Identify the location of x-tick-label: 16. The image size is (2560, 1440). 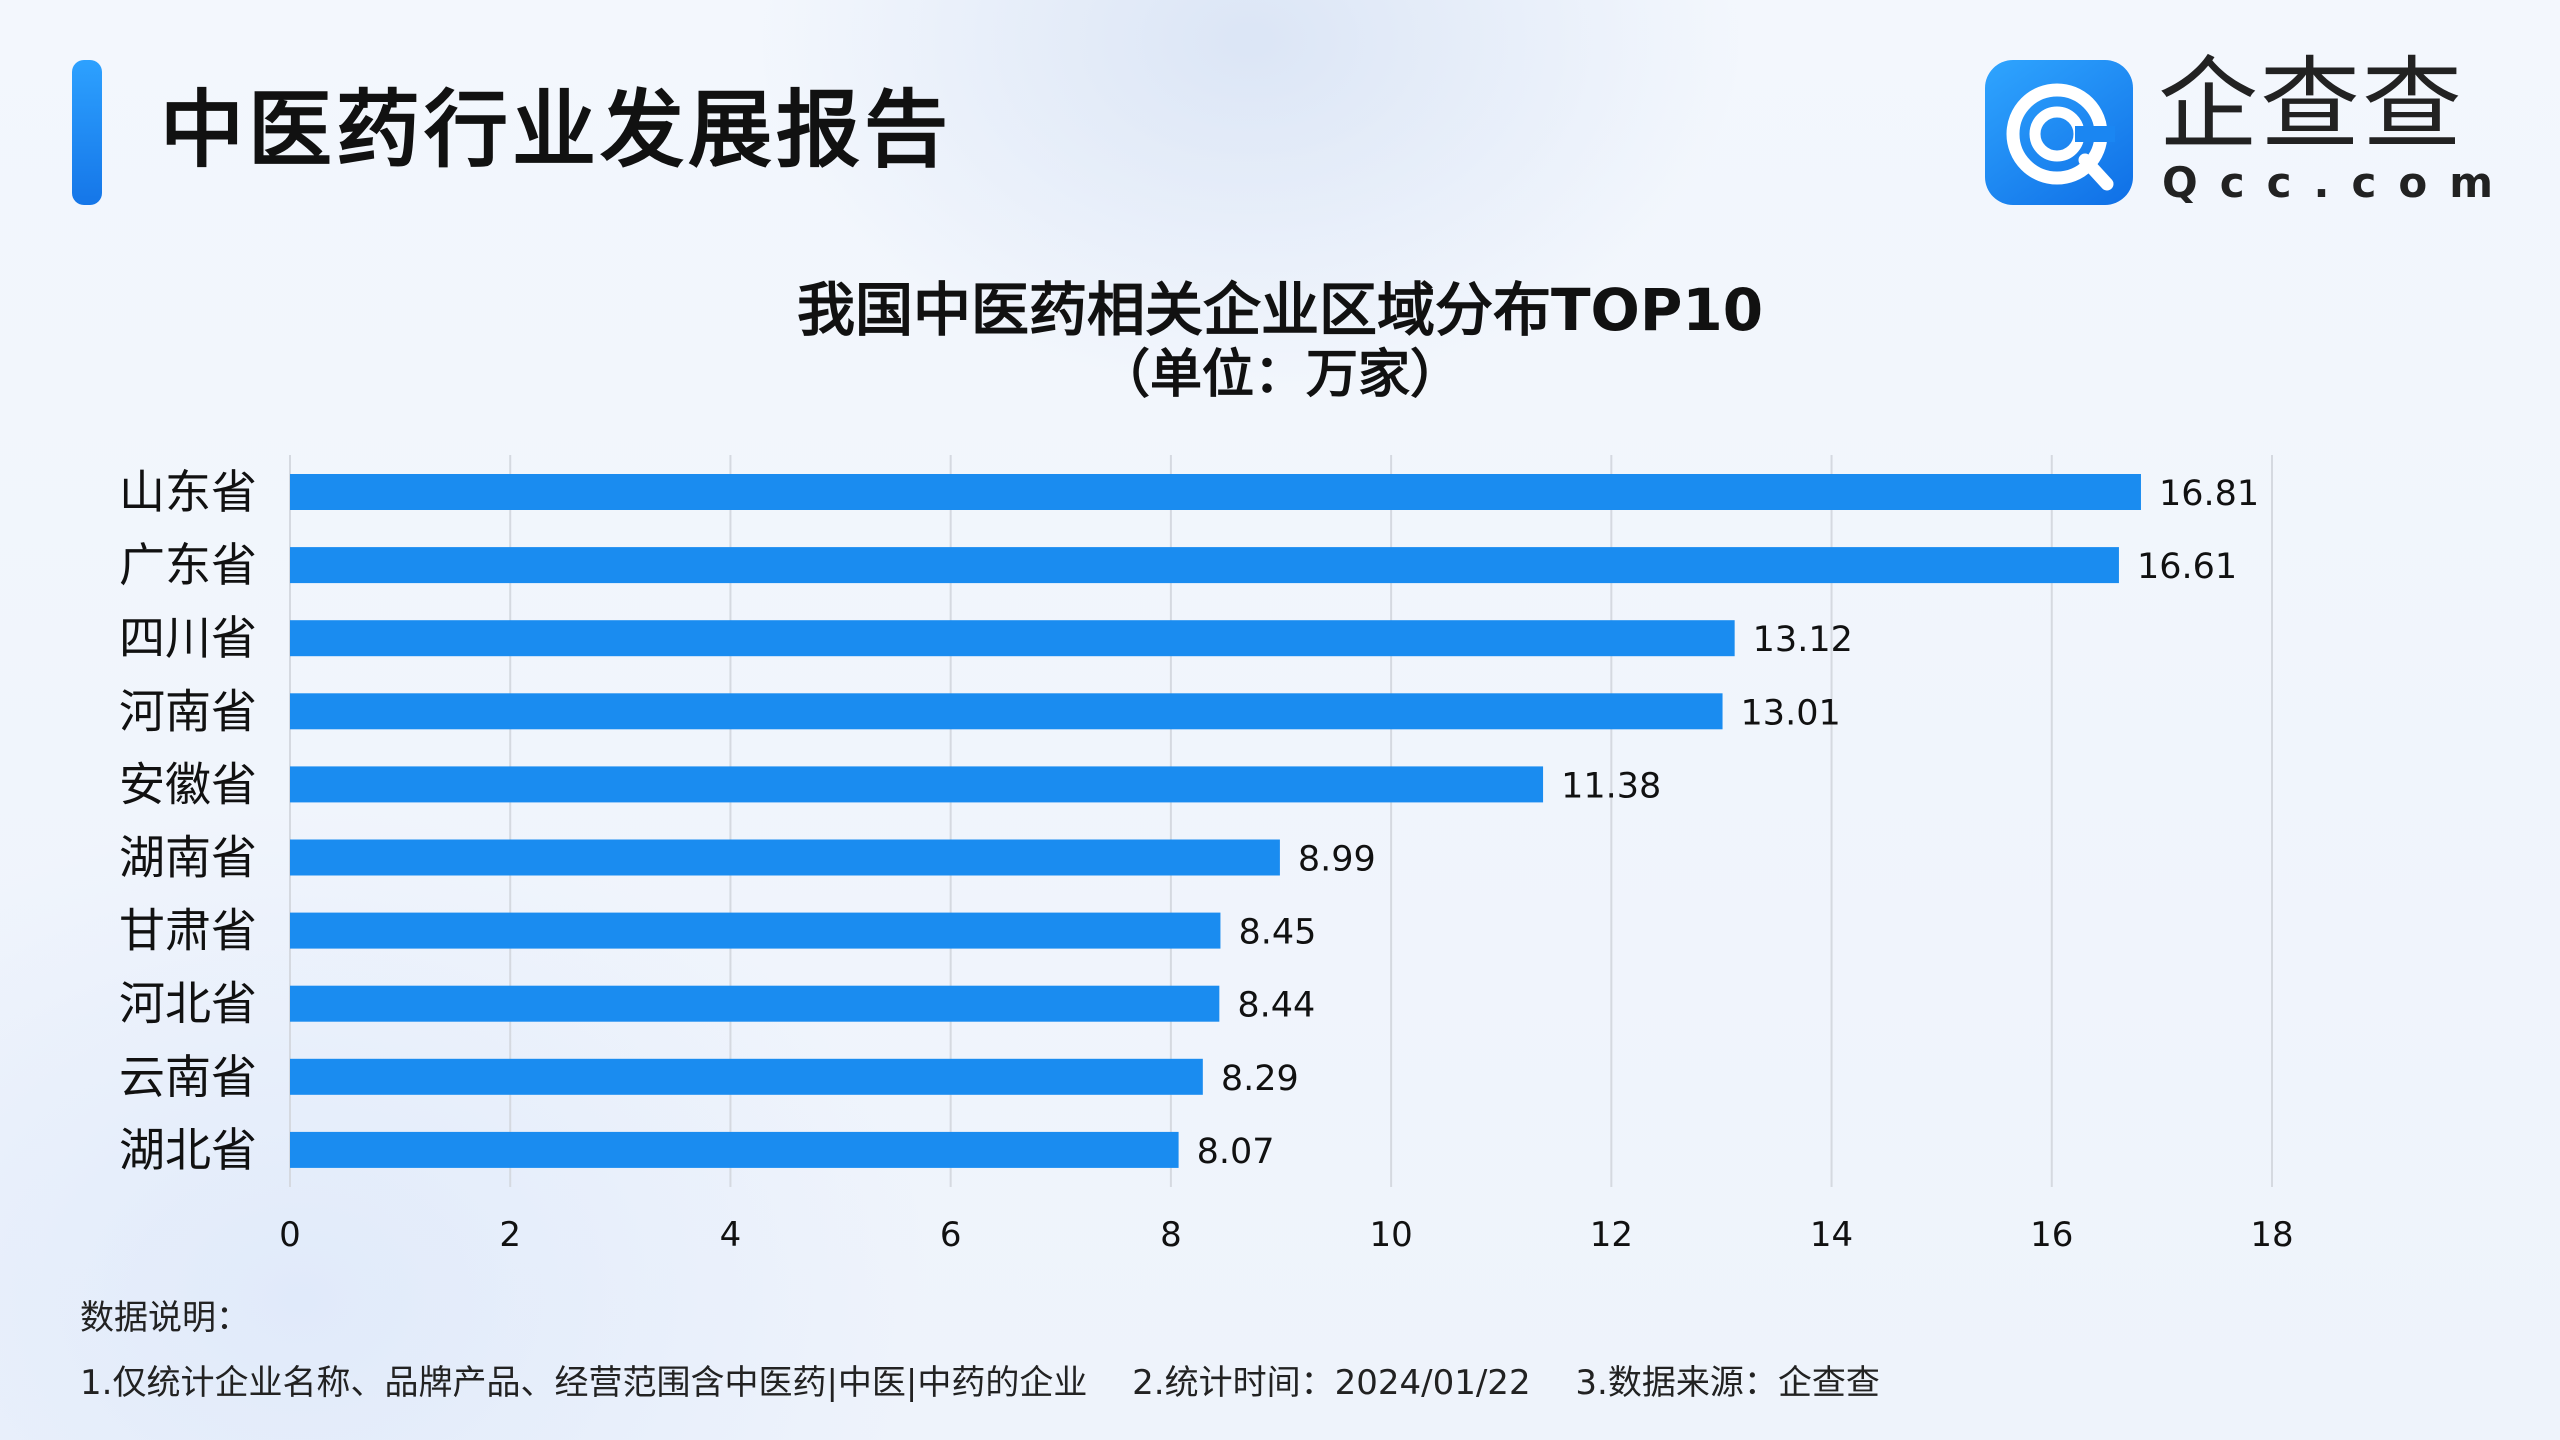
(2051, 1235).